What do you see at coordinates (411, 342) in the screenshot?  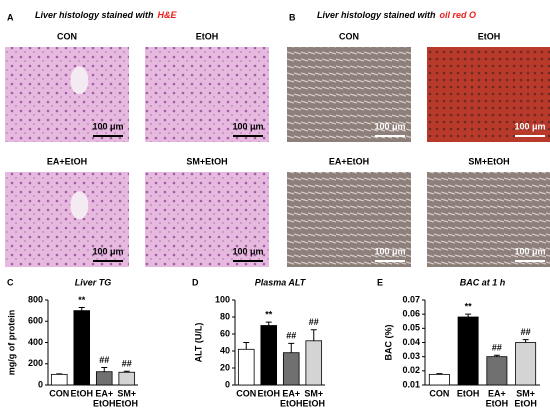 I see `y-tick-label: 0.04` at bounding box center [411, 342].